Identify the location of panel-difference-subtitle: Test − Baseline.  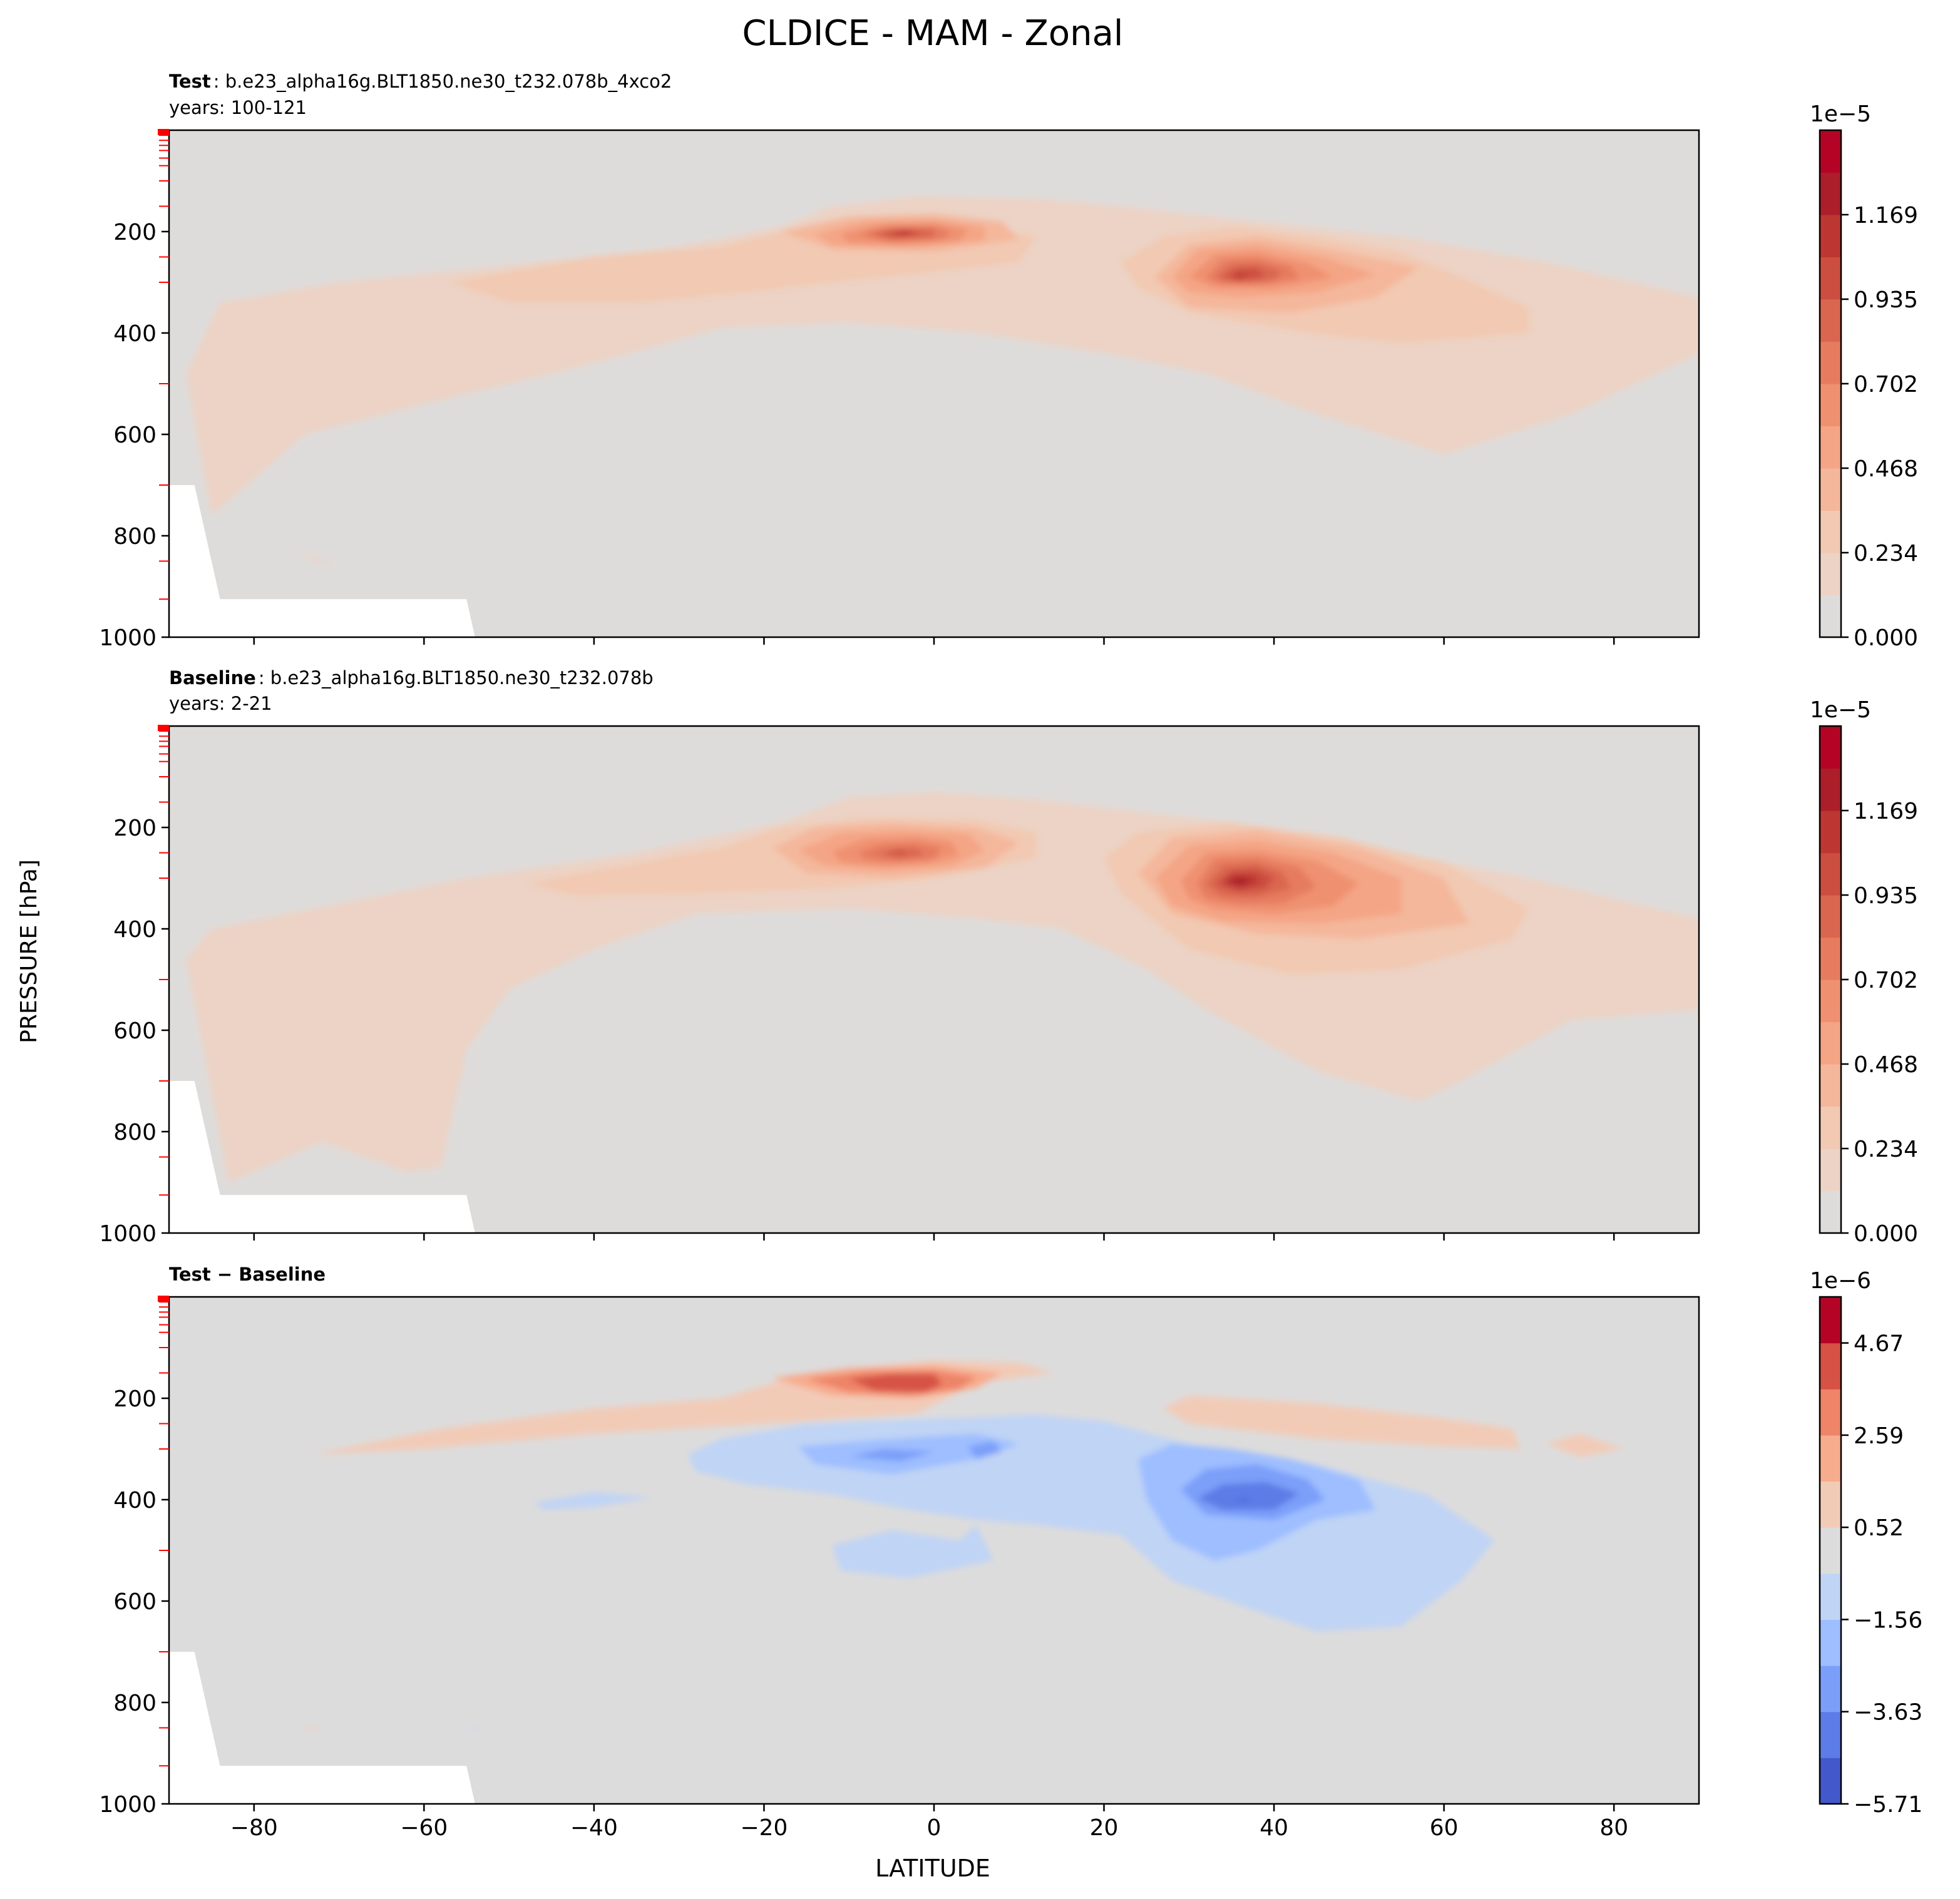
(247, 1274).